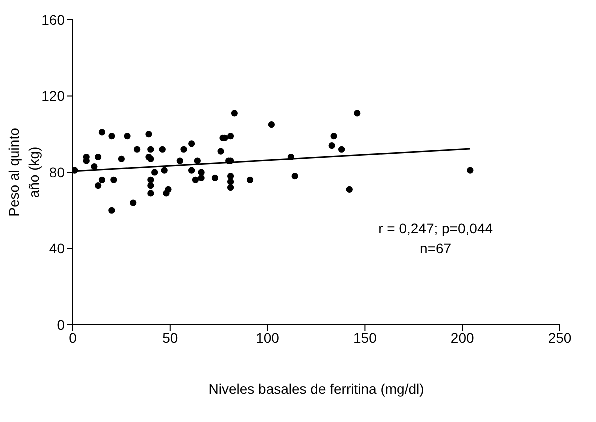  What do you see at coordinates (316, 389) in the screenshot?
I see `x-axis-title: Niveles basales de ferritina (mg/dl)` at bounding box center [316, 389].